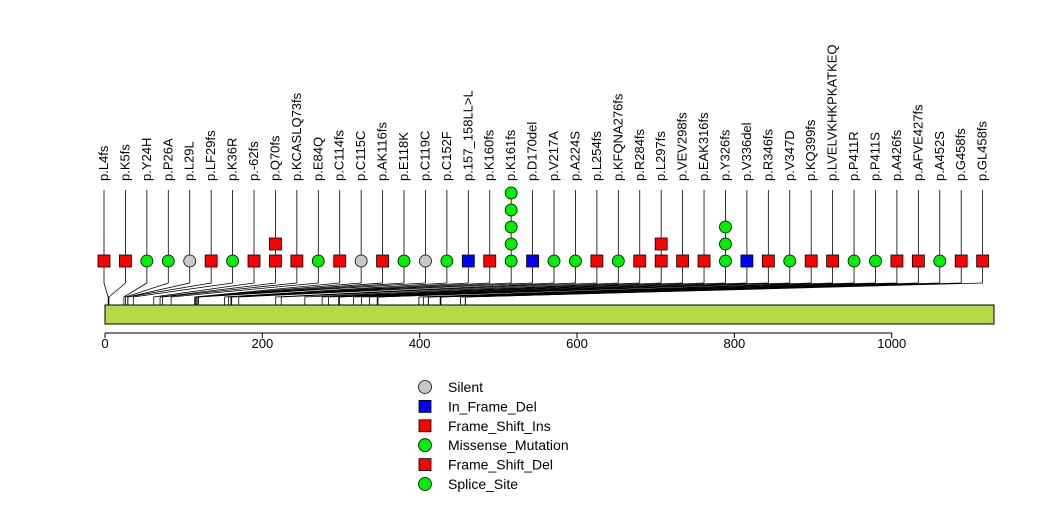  Describe the element at coordinates (510, 155) in the screenshot. I see `mutation-label: p.K161fs` at that location.